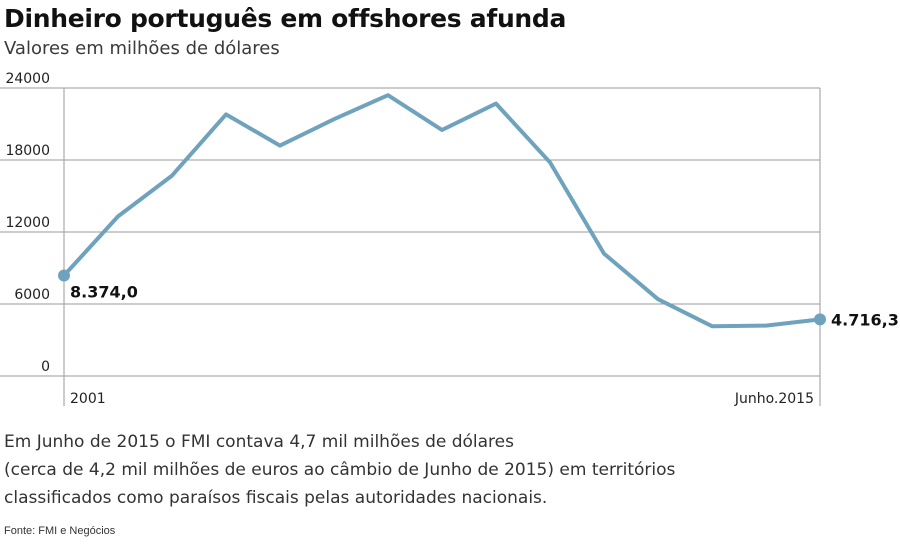 The image size is (900, 545). I want to click on chart-source: Fonte: FMI e Negócios, so click(60, 531).